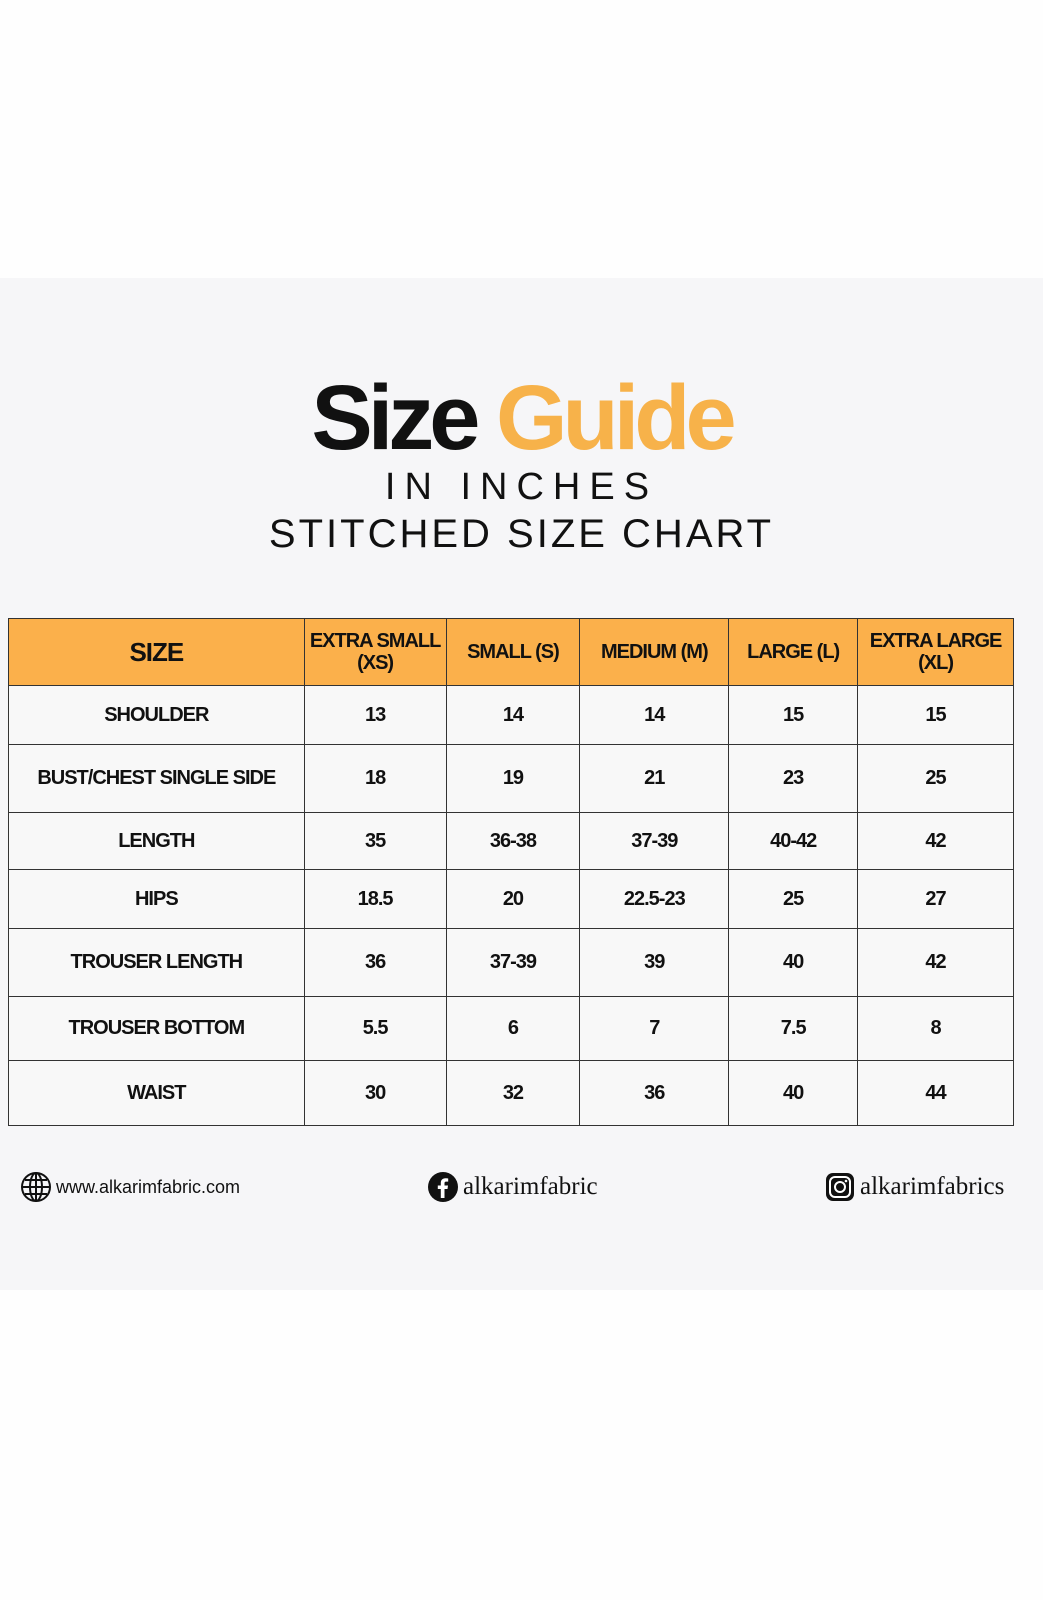  What do you see at coordinates (130, 1187) in the screenshot?
I see `website-link: www.alkarimfabric.com` at bounding box center [130, 1187].